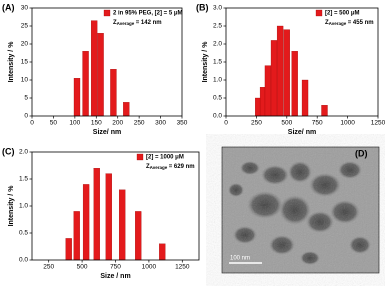  I want to click on z-part: = 629 nm, so click(182, 167).